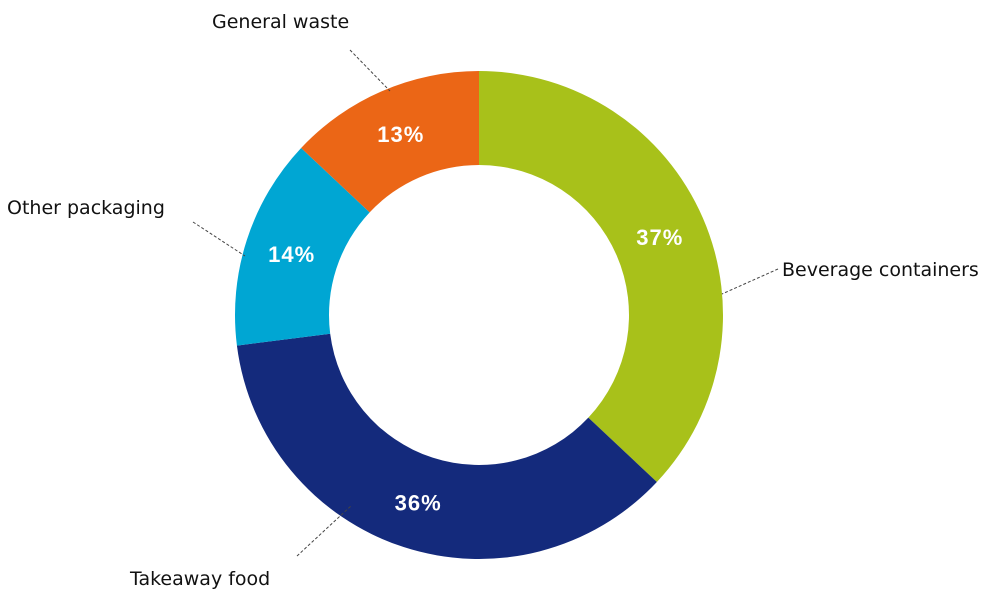 This screenshot has height=593, width=998. Describe the element at coordinates (418, 502) in the screenshot. I see `value-label-takeaway-food: 36%` at that location.